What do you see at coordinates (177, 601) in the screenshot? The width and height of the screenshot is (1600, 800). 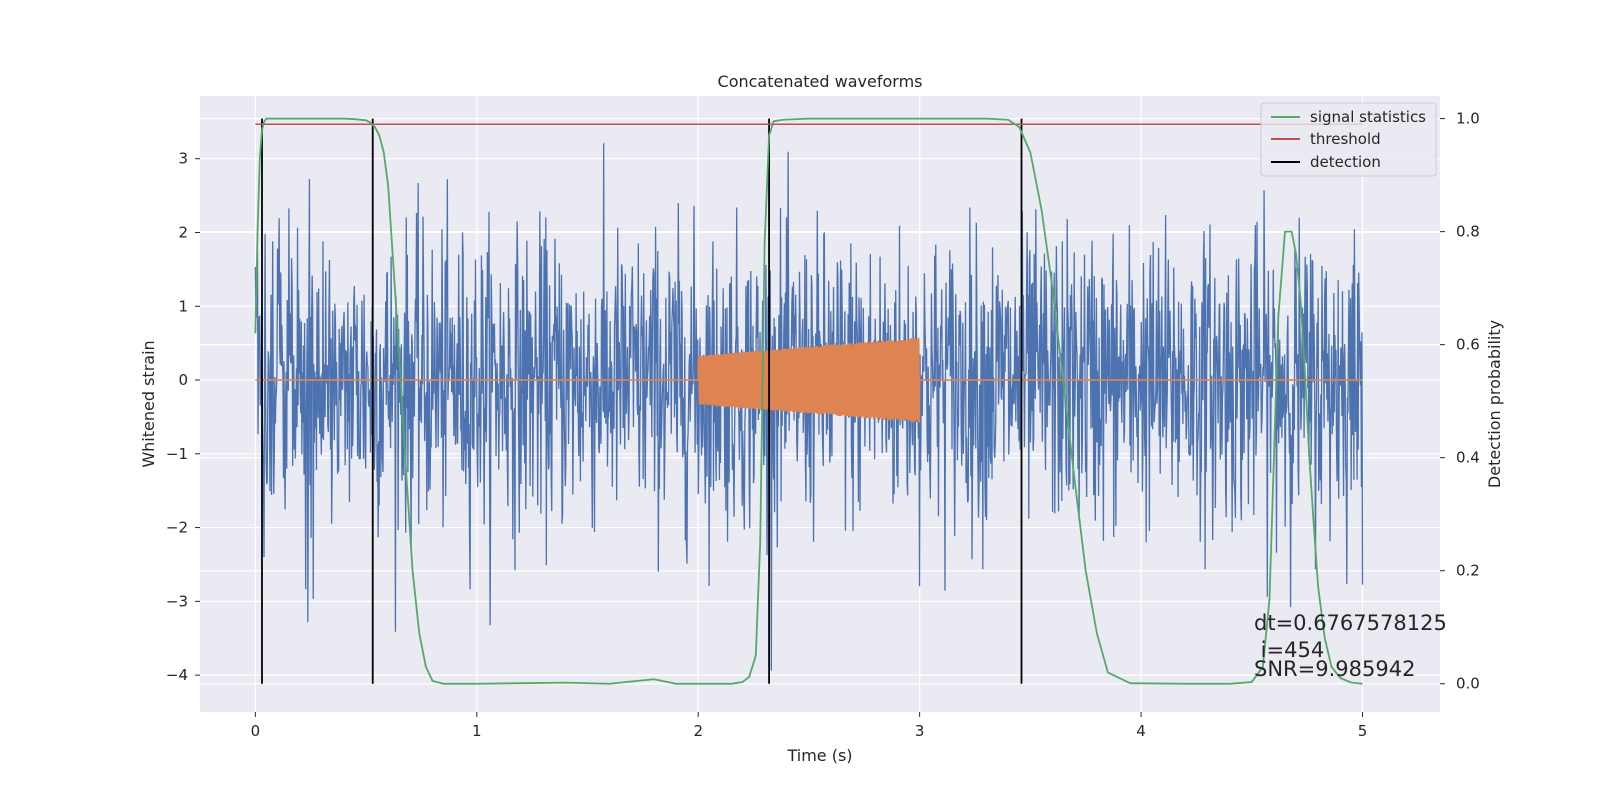 I see `y-tick-label-1: −3` at bounding box center [177, 601].